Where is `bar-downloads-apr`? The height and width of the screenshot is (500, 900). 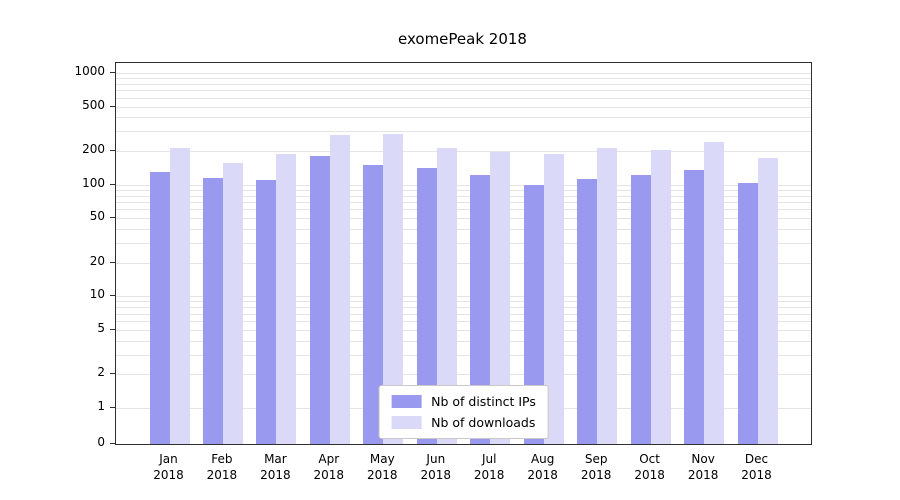
bar-downloads-apr is located at coordinates (339, 289).